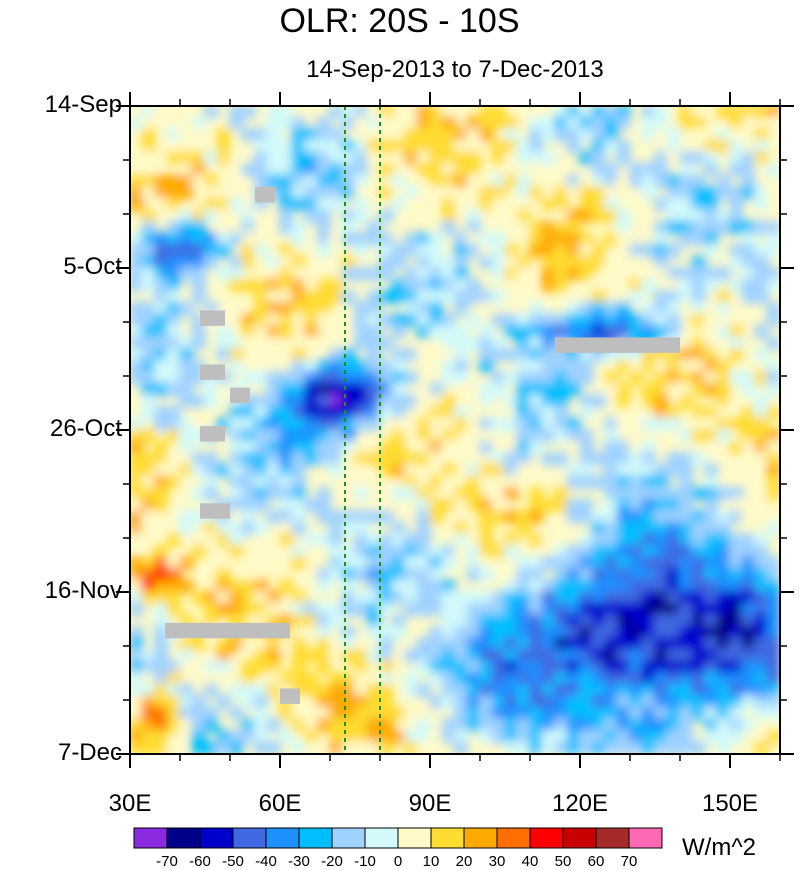  Describe the element at coordinates (227, 630) in the screenshot. I see `missing-data-patch` at that location.